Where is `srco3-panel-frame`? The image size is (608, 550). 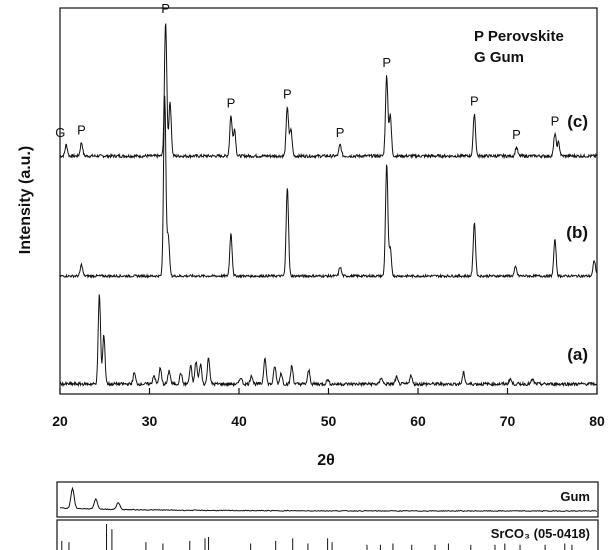
srco3-panel-frame is located at coordinates (327, 534).